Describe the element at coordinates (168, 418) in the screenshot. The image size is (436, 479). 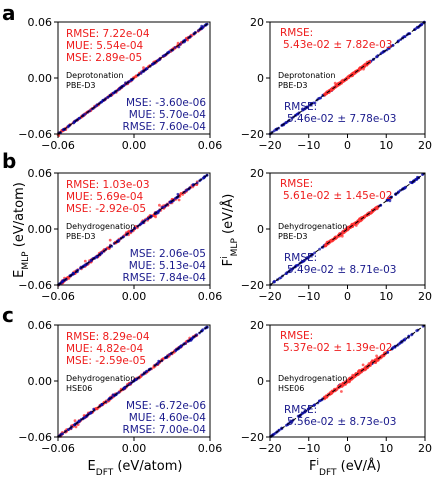
I see `blue-stat-text: MUE: 4.60e-04` at that location.